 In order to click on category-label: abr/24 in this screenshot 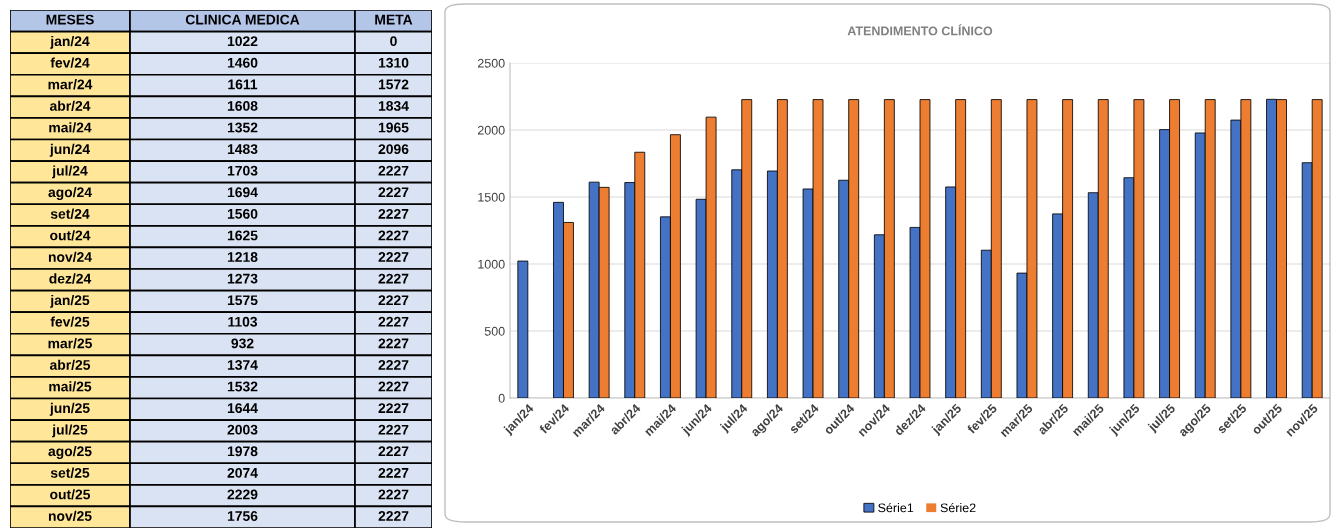, I will do `click(70, 105)`.